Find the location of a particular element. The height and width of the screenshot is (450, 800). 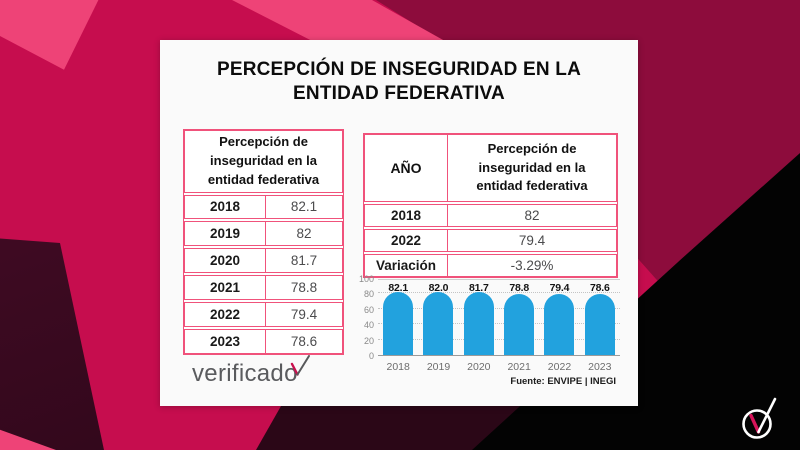

table-row: 2018 82 is located at coordinates (490, 215).